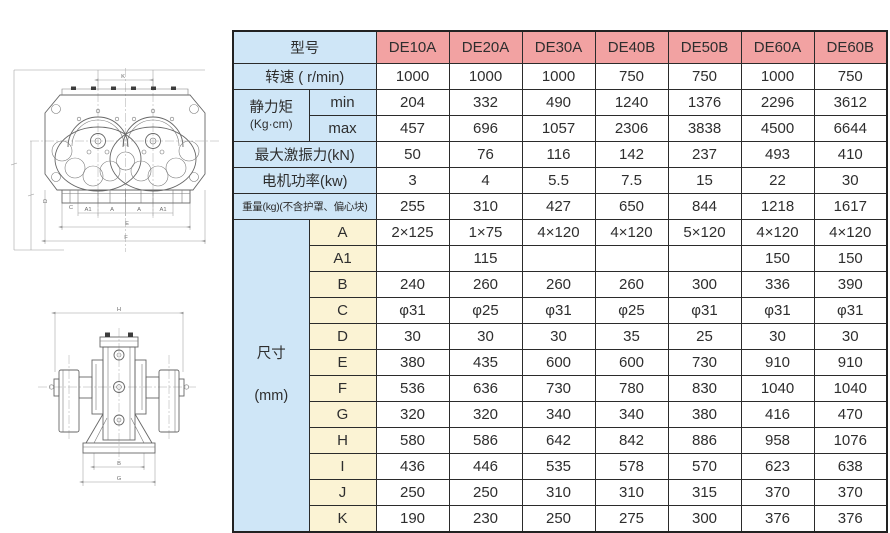  What do you see at coordinates (342, 128) in the screenshot?
I see `sub-row-label: max` at bounding box center [342, 128].